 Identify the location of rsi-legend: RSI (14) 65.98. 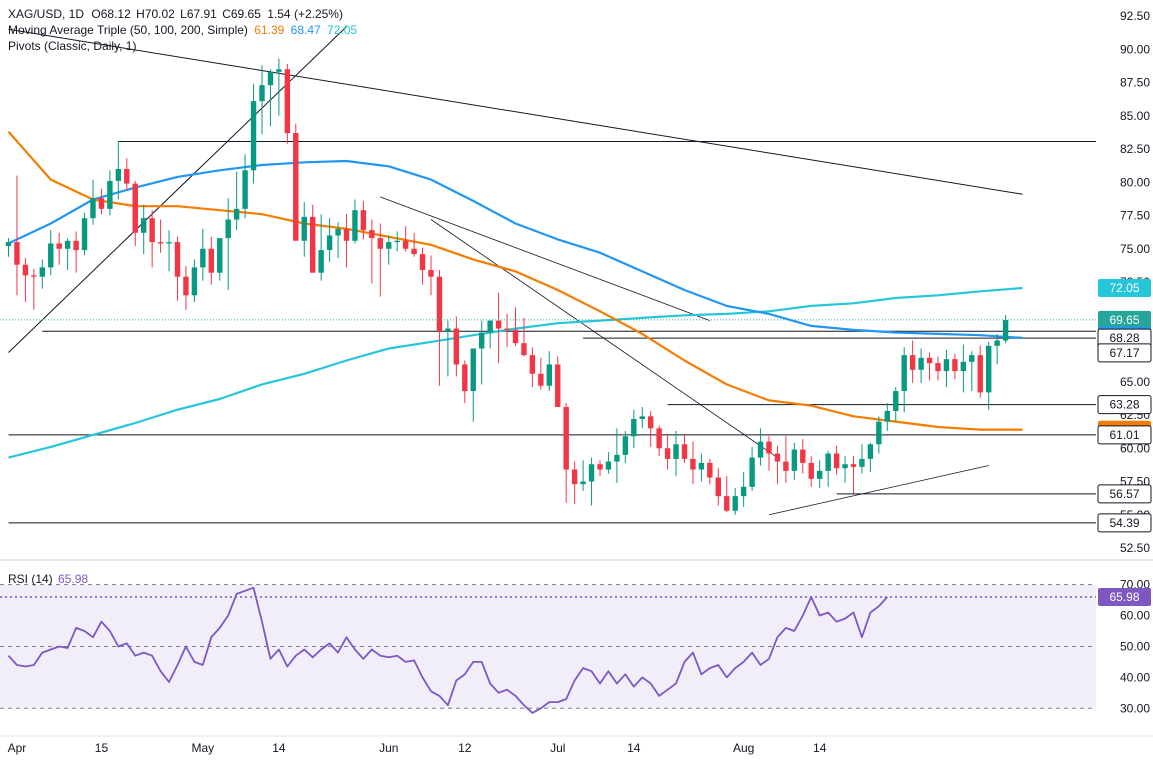
(48, 579).